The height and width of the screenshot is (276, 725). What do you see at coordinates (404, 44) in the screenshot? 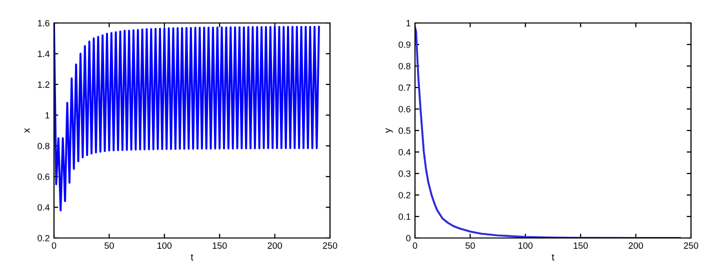
I see `y-tick-label: 0.9` at bounding box center [404, 44].